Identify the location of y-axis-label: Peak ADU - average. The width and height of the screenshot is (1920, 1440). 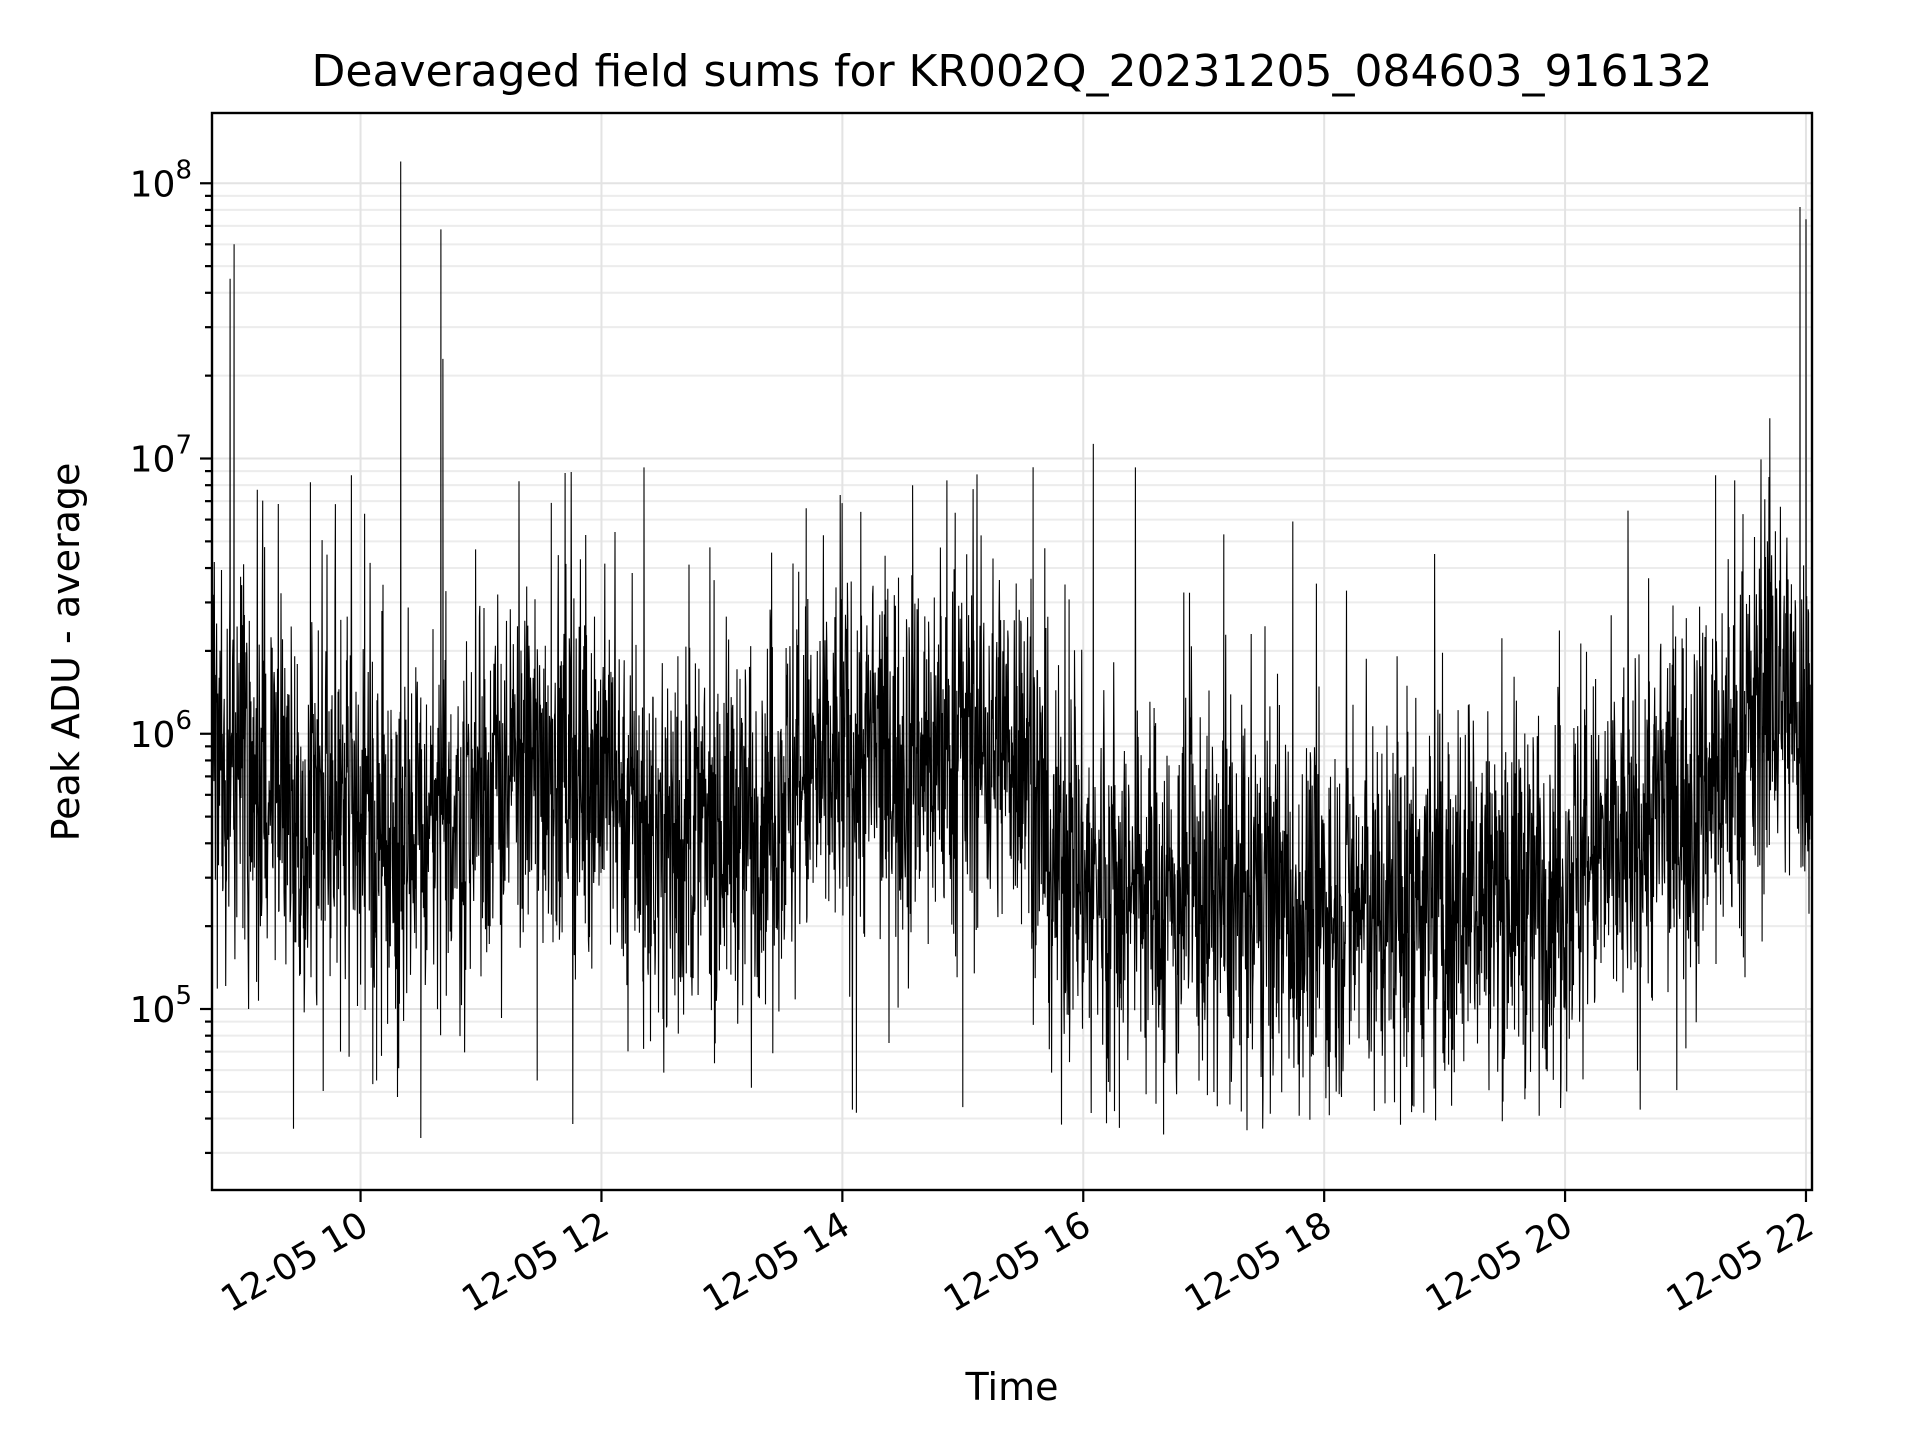
(66, 652).